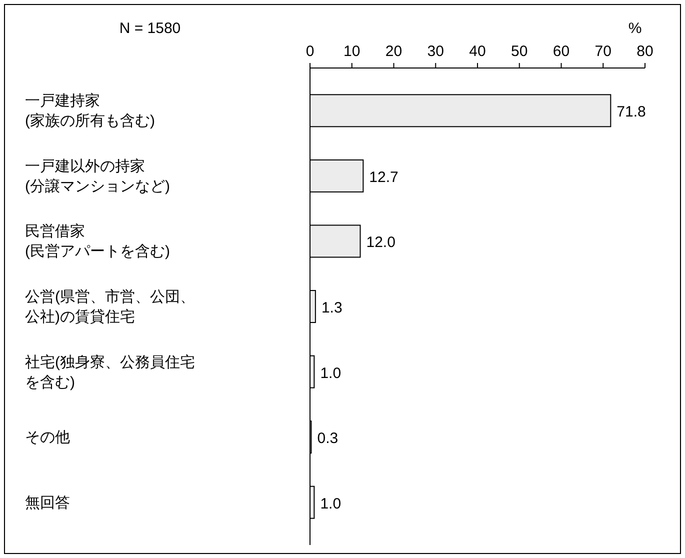  What do you see at coordinates (97, 241) in the screenshot?
I see `y-tick-label: 民営借家(民営アパートを含む)` at bounding box center [97, 241].